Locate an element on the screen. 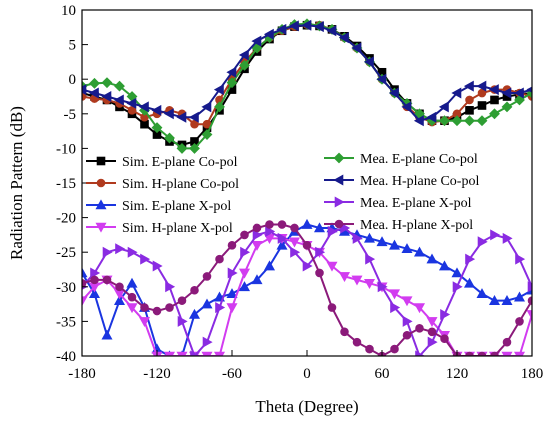 This screenshot has width=550, height=425. y-tick-label: -15 is located at coordinates (66, 184).